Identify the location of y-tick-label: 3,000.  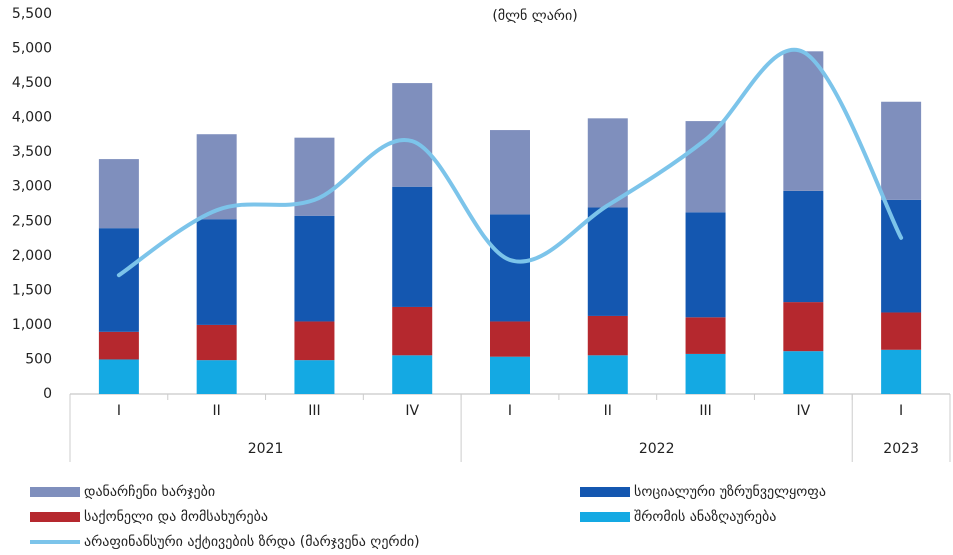
(32, 187).